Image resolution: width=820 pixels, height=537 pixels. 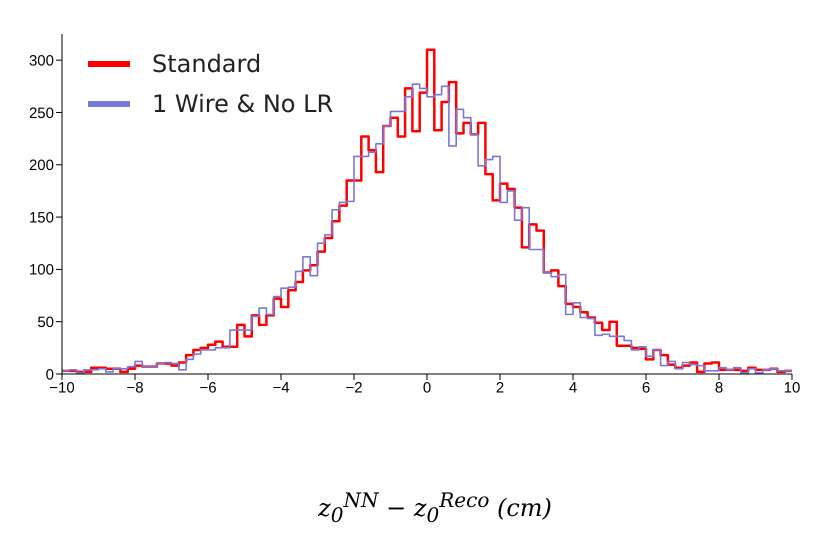 I want to click on x-tick-label: 10, so click(x=792, y=388).